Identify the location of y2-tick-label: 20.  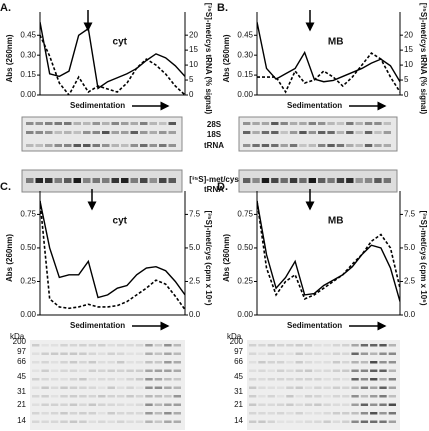
(193, 34).